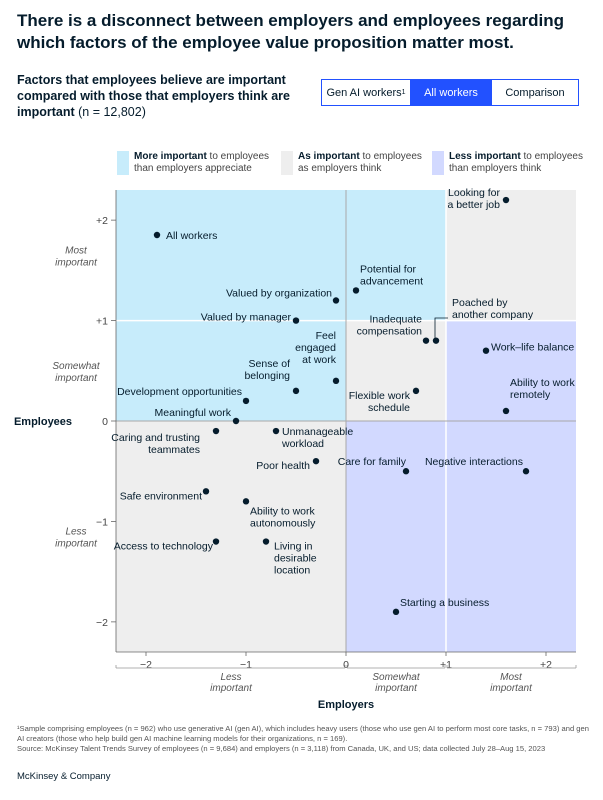 The image size is (603, 800). What do you see at coordinates (164, 547) in the screenshot?
I see `data-point-label: Access to technology` at bounding box center [164, 547].